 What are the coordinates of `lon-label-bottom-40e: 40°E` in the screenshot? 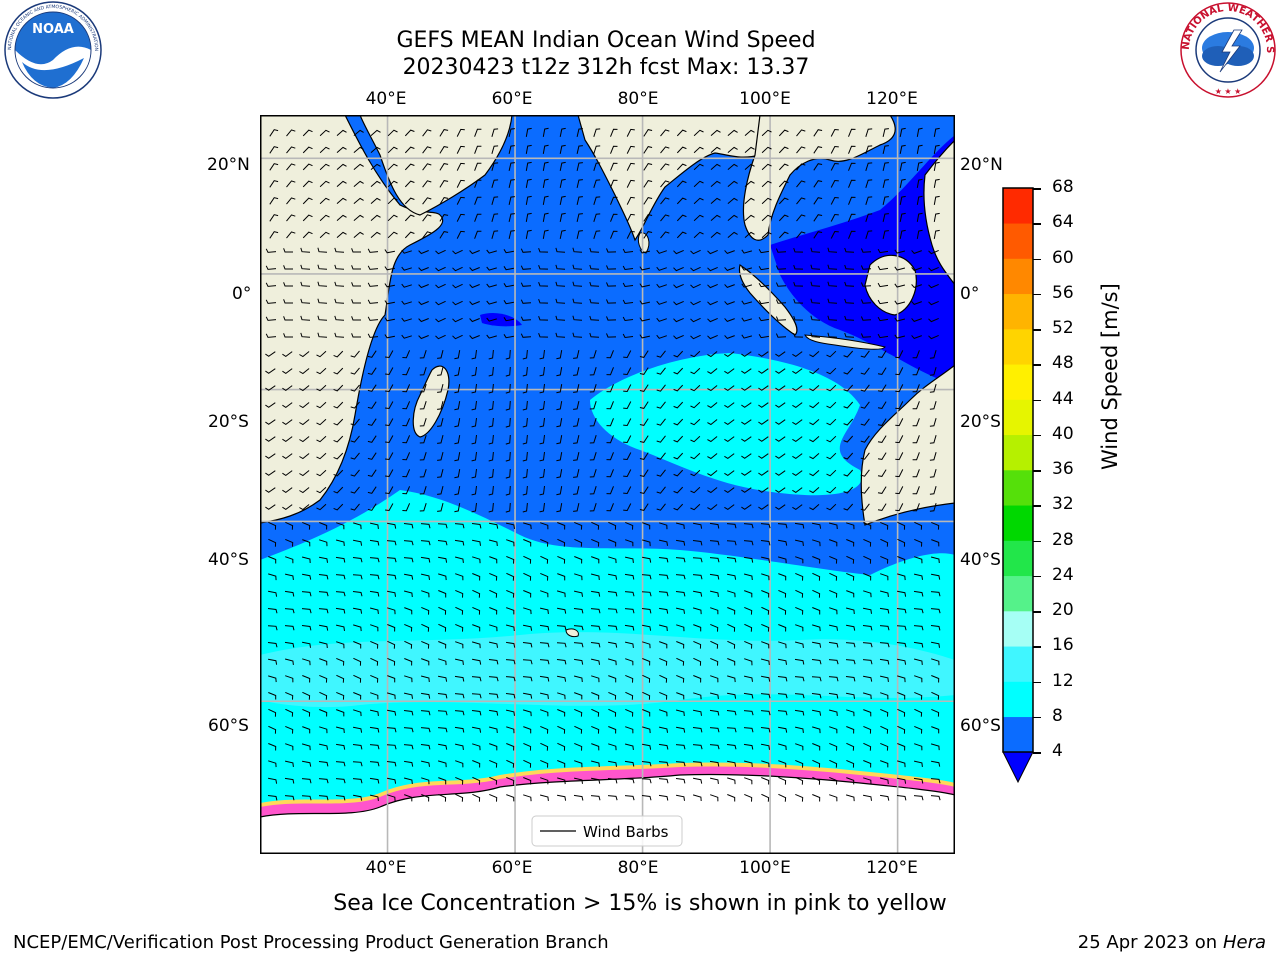 It's located at (386, 868).